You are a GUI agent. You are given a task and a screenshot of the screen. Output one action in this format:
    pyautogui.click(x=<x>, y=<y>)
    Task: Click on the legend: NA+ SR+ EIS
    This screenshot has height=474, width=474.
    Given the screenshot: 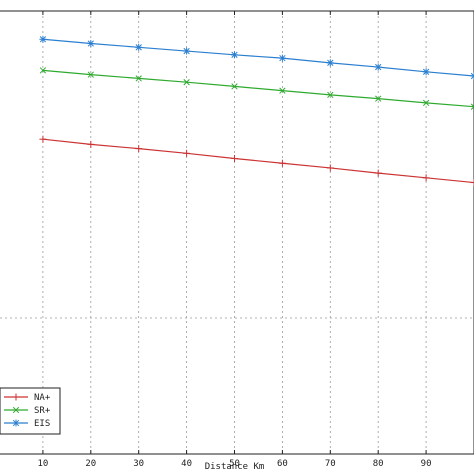 What is the action you would take?
    pyautogui.click(x=30, y=411)
    